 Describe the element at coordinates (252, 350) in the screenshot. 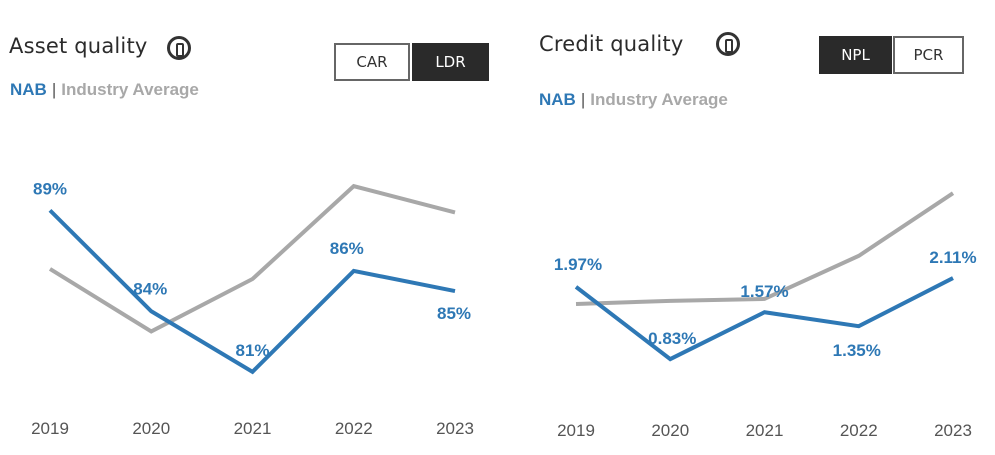

I see `nab-data-label: 81%` at that location.